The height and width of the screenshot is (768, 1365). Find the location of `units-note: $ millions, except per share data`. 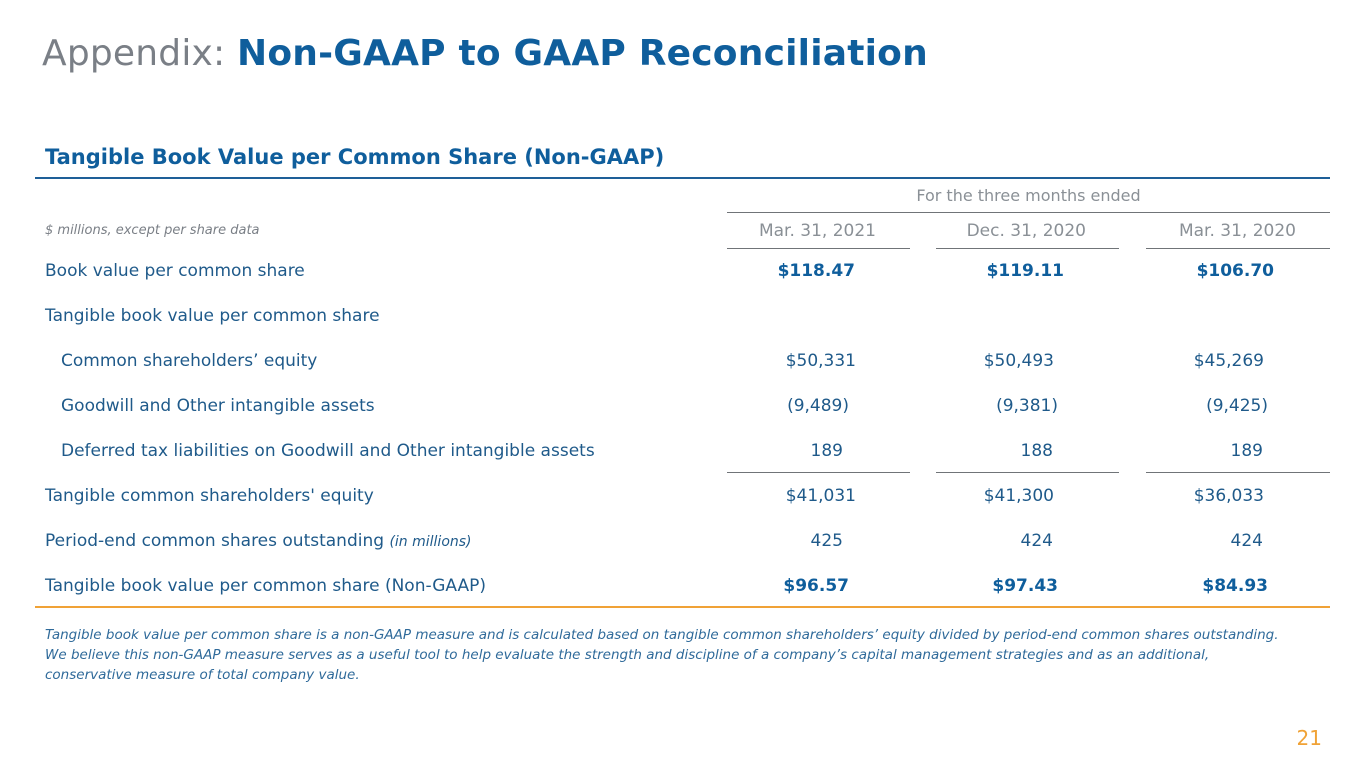

units-note: $ millions, except per share data is located at coordinates (152, 230).